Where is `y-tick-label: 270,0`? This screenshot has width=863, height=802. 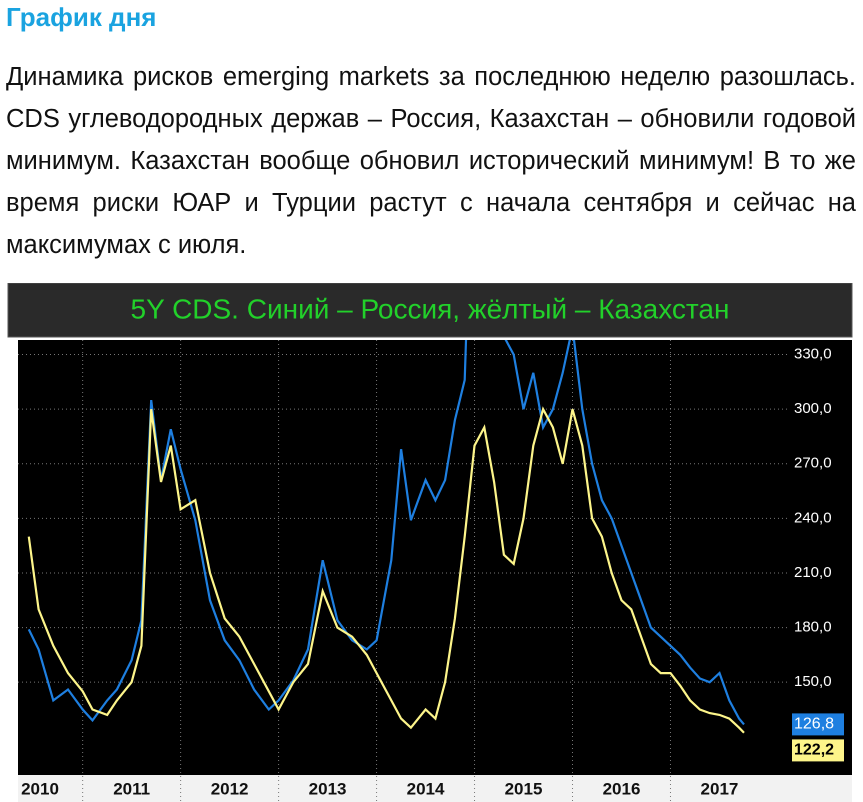
y-tick-label: 270,0 is located at coordinates (813, 463).